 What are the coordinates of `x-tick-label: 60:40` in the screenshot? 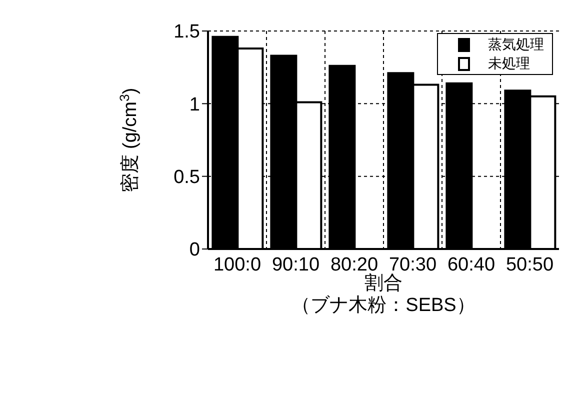 It's located at (471, 265).